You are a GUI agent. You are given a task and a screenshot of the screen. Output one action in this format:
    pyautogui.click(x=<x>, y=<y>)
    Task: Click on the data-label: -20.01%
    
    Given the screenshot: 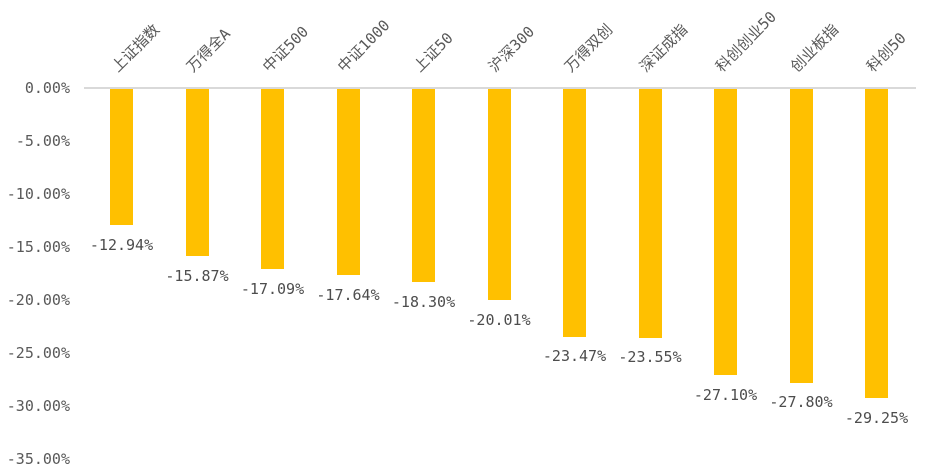 What is the action you would take?
    pyautogui.click(x=499, y=319)
    